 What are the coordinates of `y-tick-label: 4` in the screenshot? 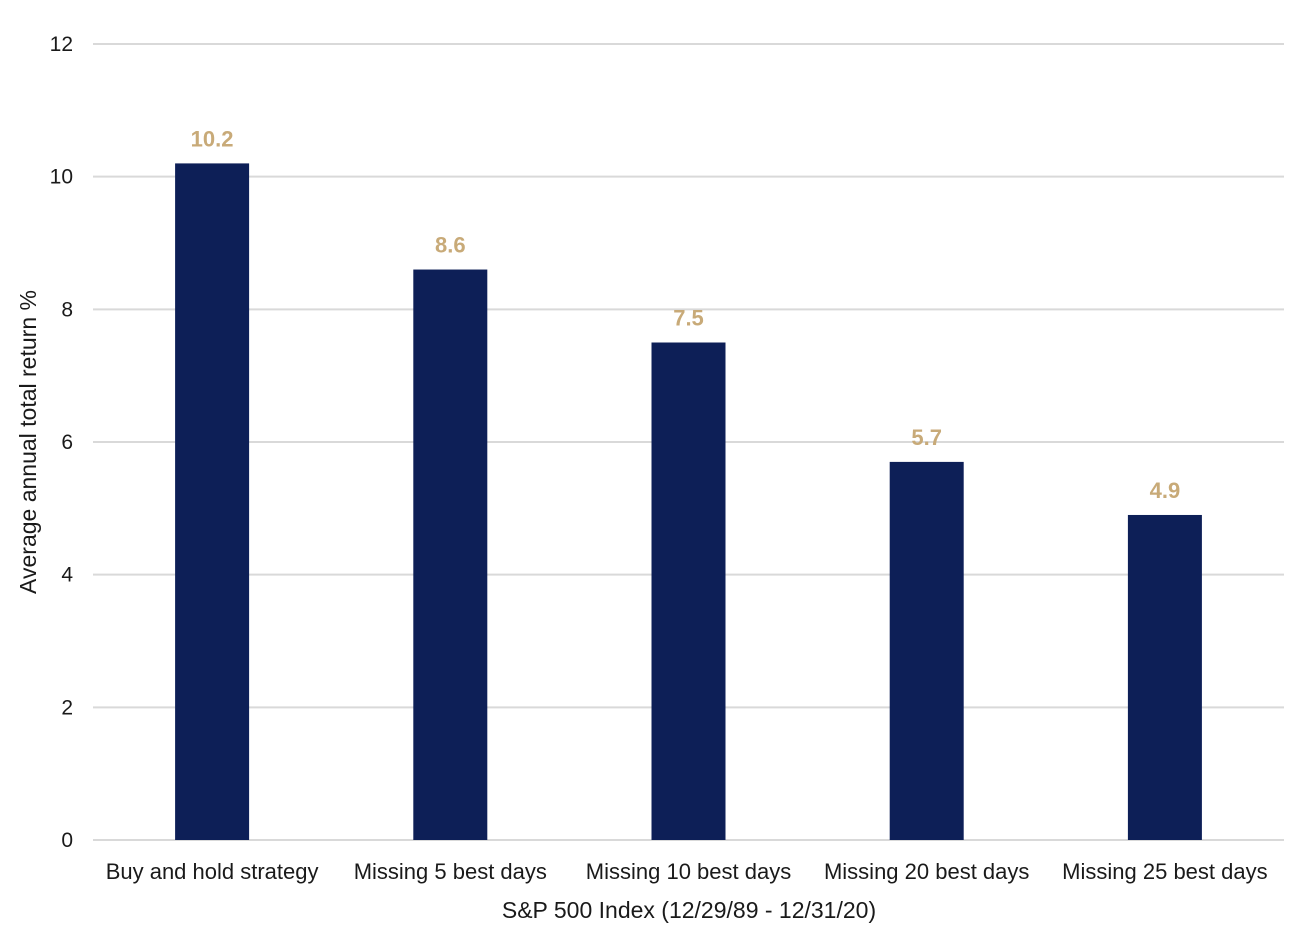 It's located at (67, 575).